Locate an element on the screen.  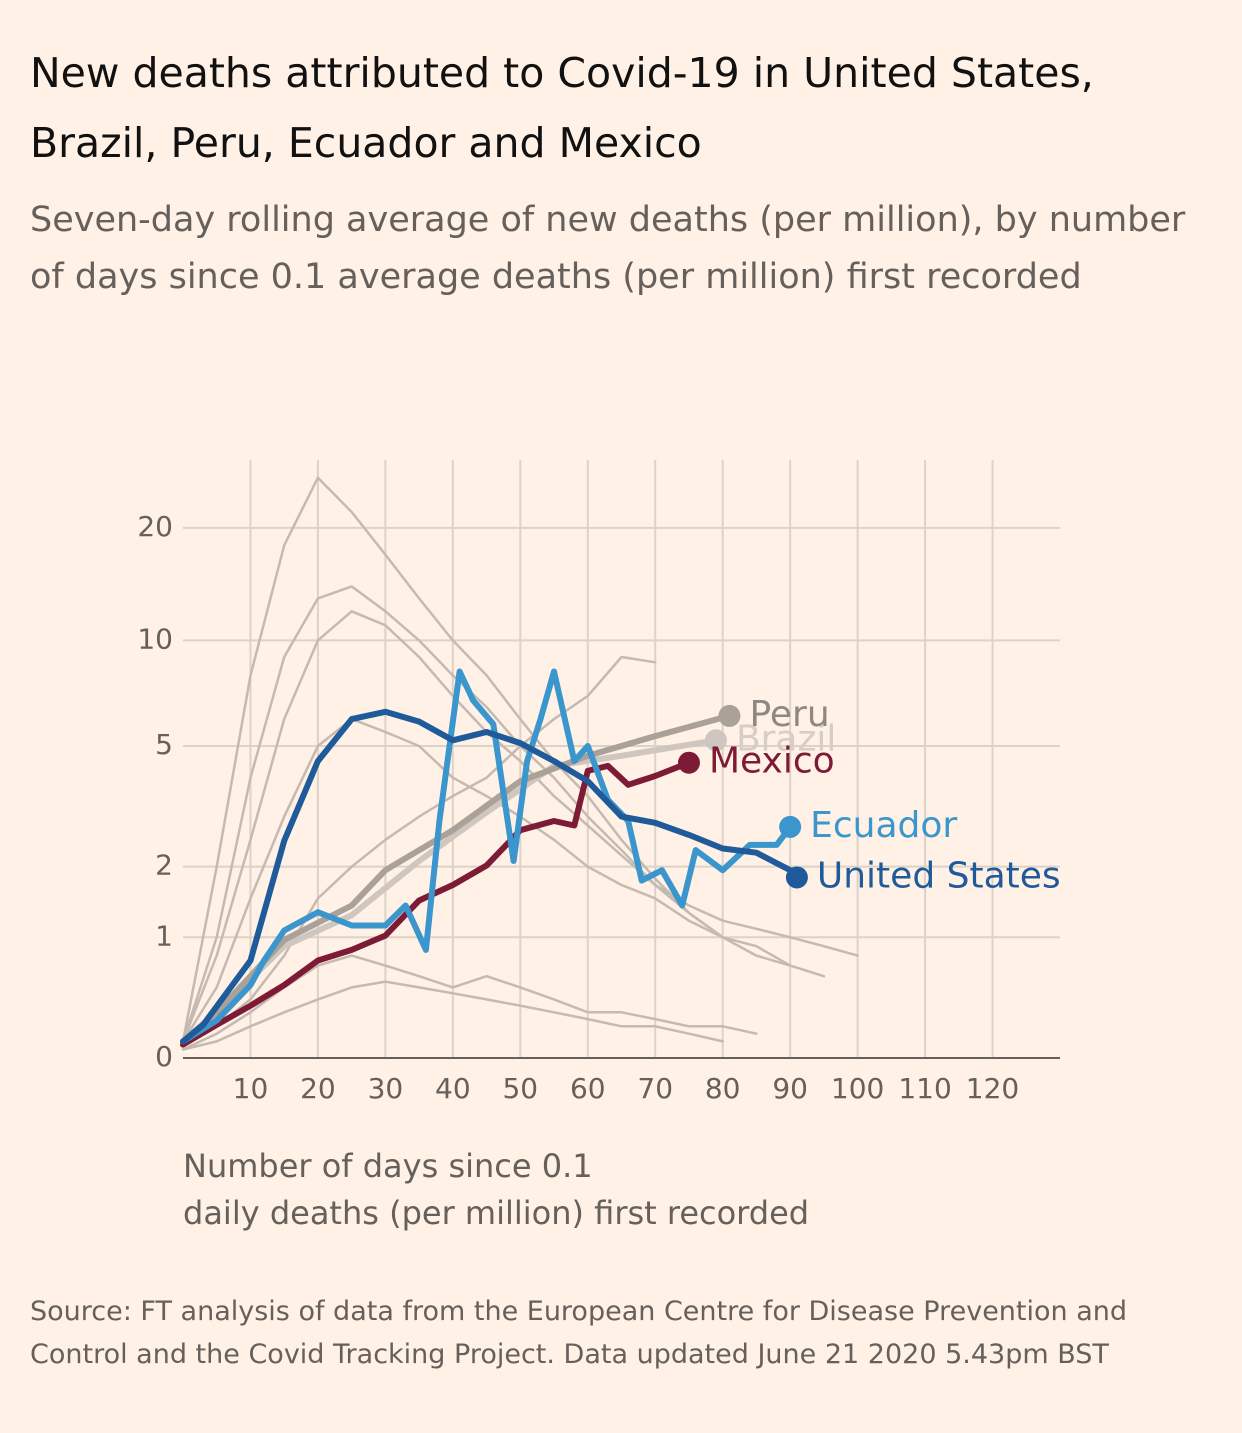
y-tick-label: 5 is located at coordinates (164, 744).